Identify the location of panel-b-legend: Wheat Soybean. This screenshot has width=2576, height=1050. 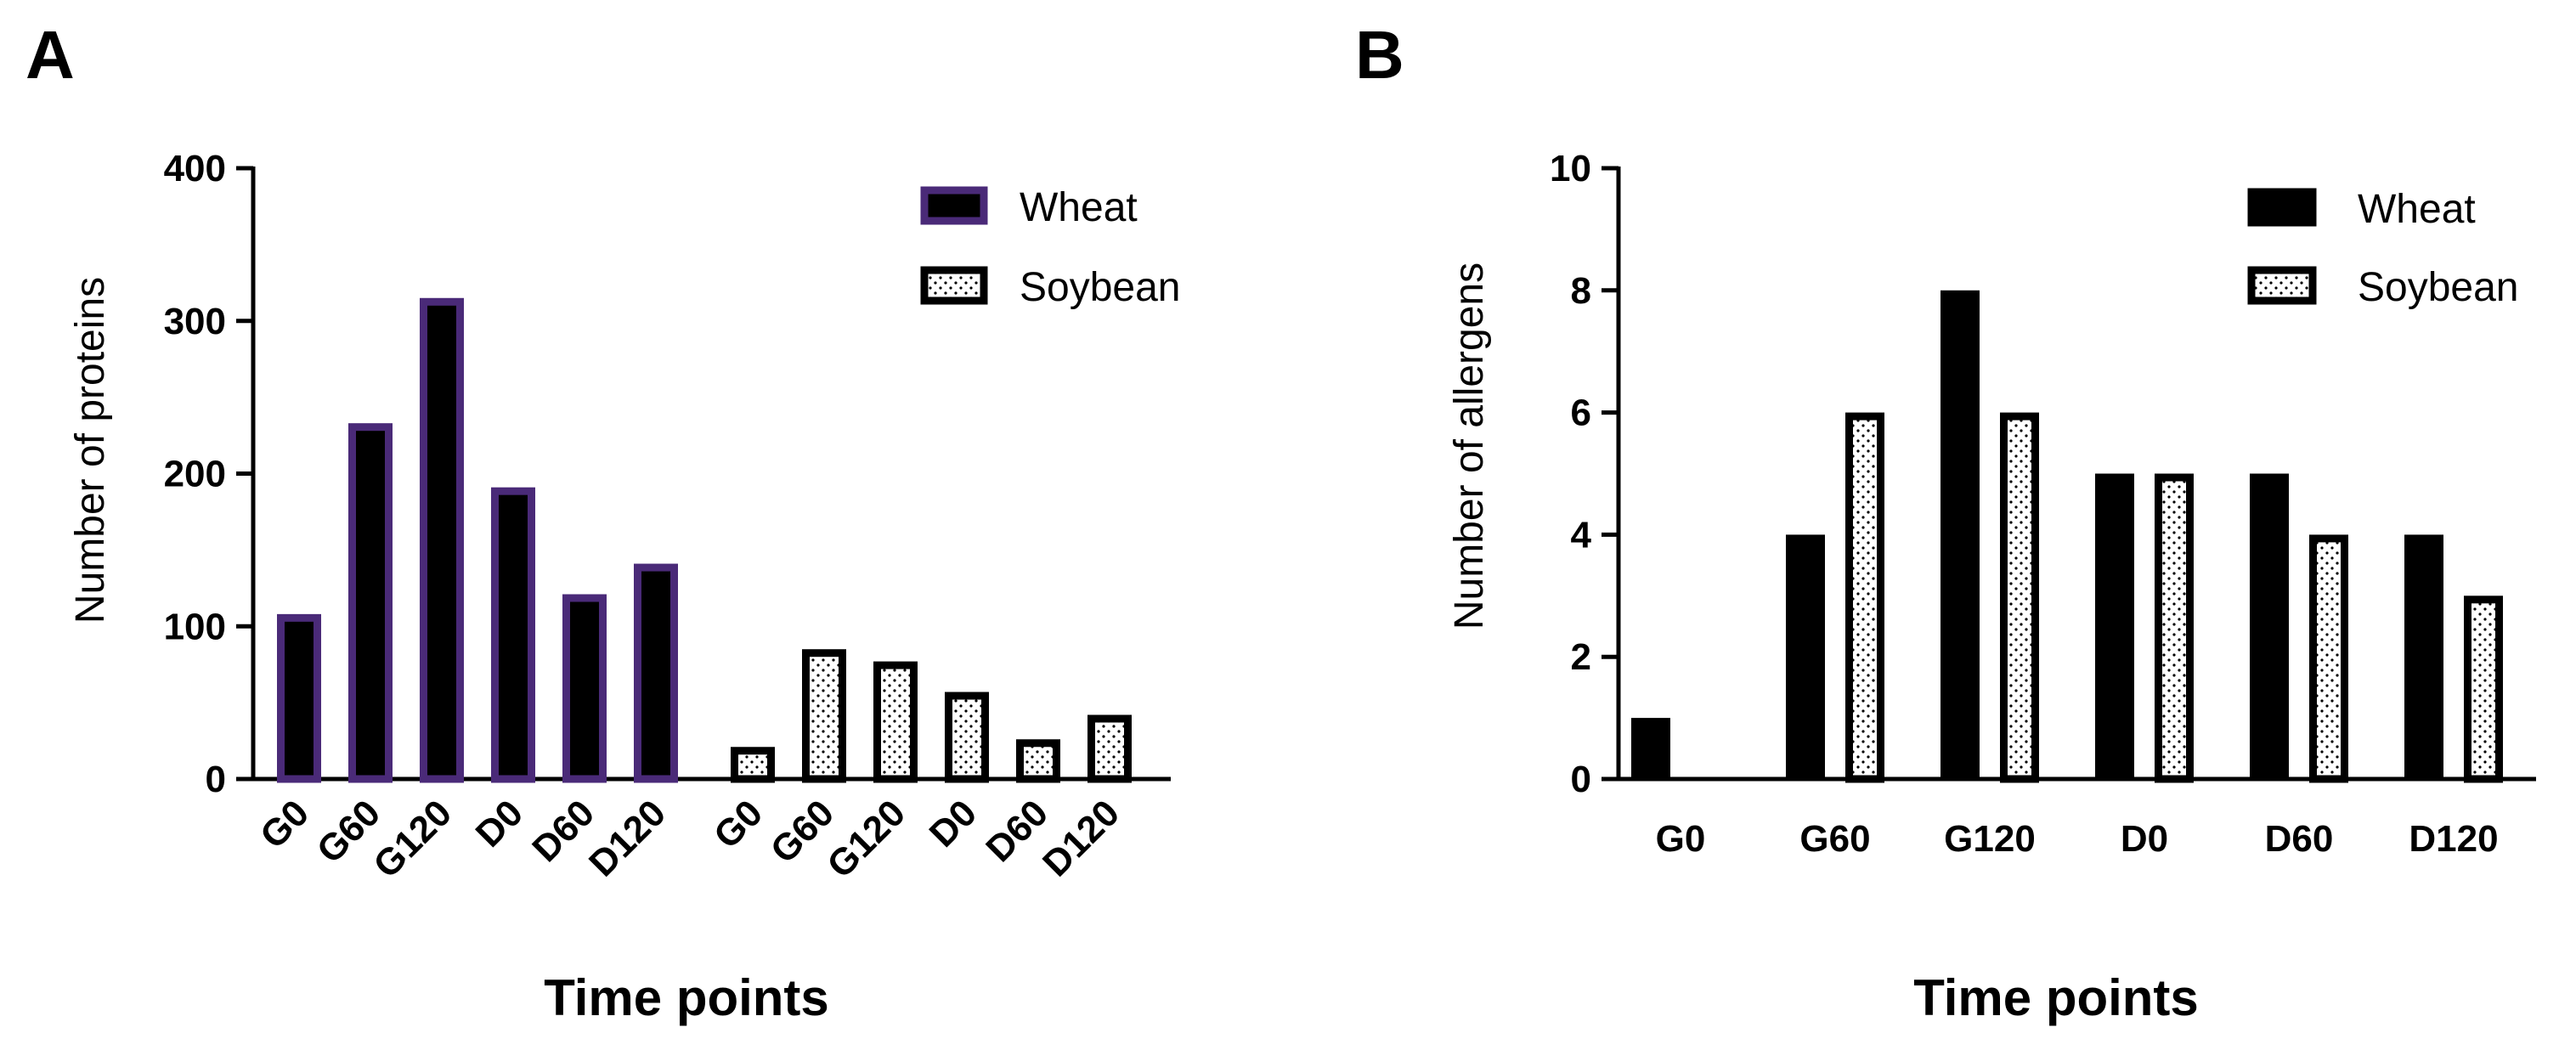
(2383, 248).